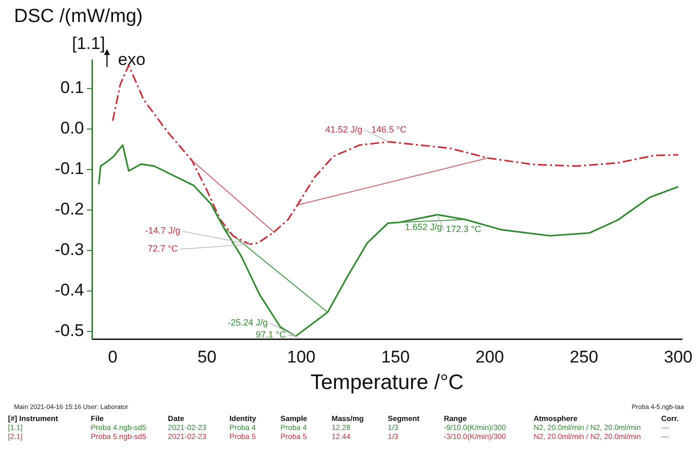 The height and width of the screenshot is (452, 697). I want to click on annotation: 1.652 J/g, so click(423, 227).